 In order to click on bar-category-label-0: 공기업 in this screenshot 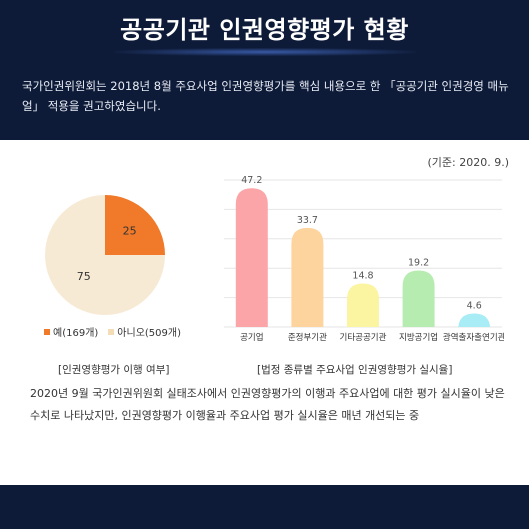, I will do `click(251, 338)`.